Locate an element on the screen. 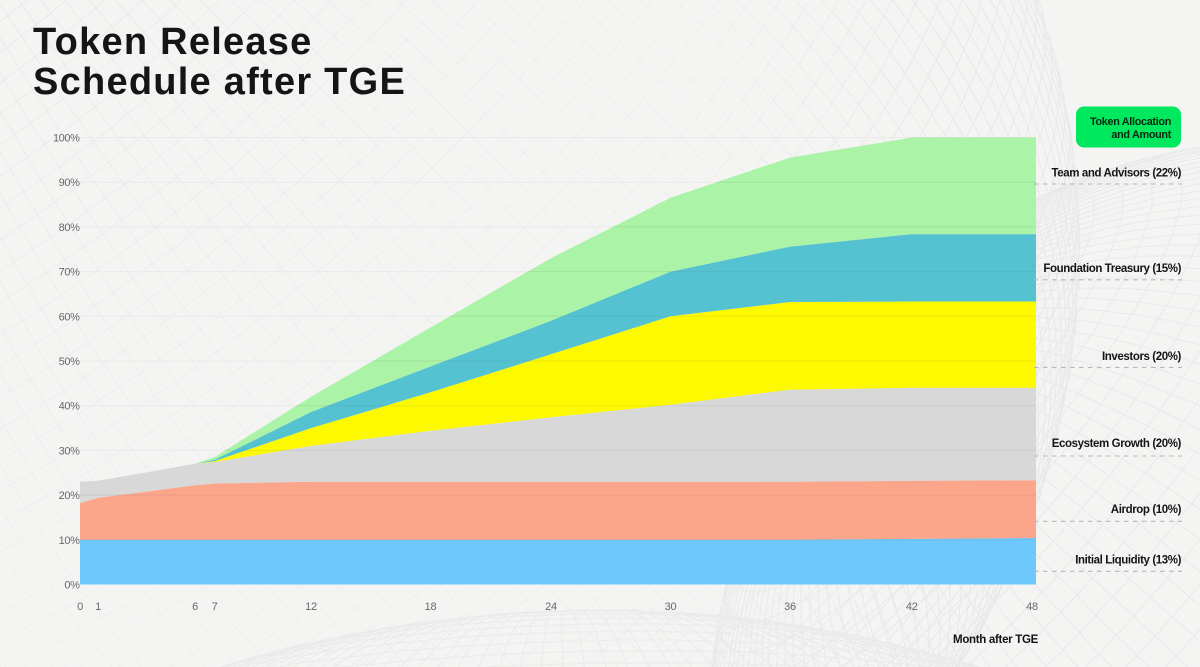  svg-text: 12 is located at coordinates (311, 607).